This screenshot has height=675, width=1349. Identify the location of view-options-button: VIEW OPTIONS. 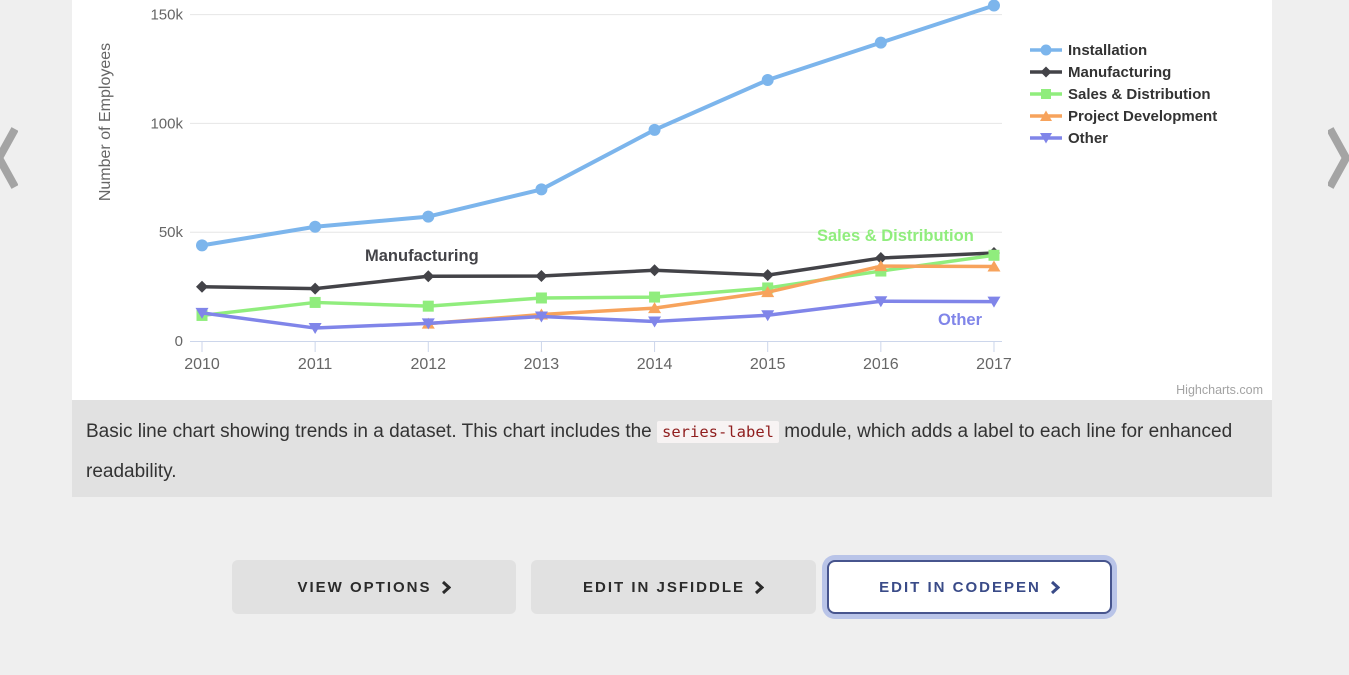
(374, 587).